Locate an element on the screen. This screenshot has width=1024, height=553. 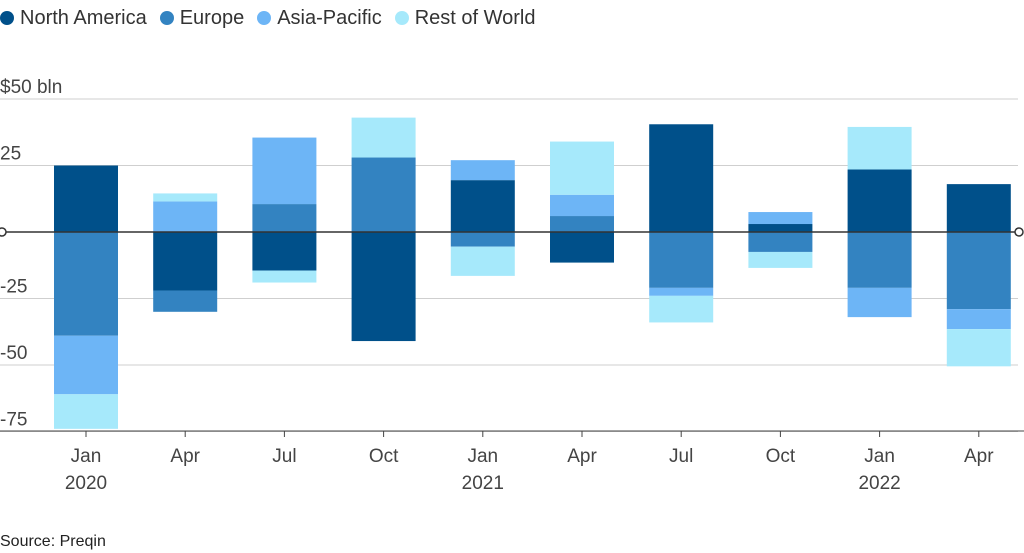
legend-item: Rest of World is located at coordinates (465, 18).